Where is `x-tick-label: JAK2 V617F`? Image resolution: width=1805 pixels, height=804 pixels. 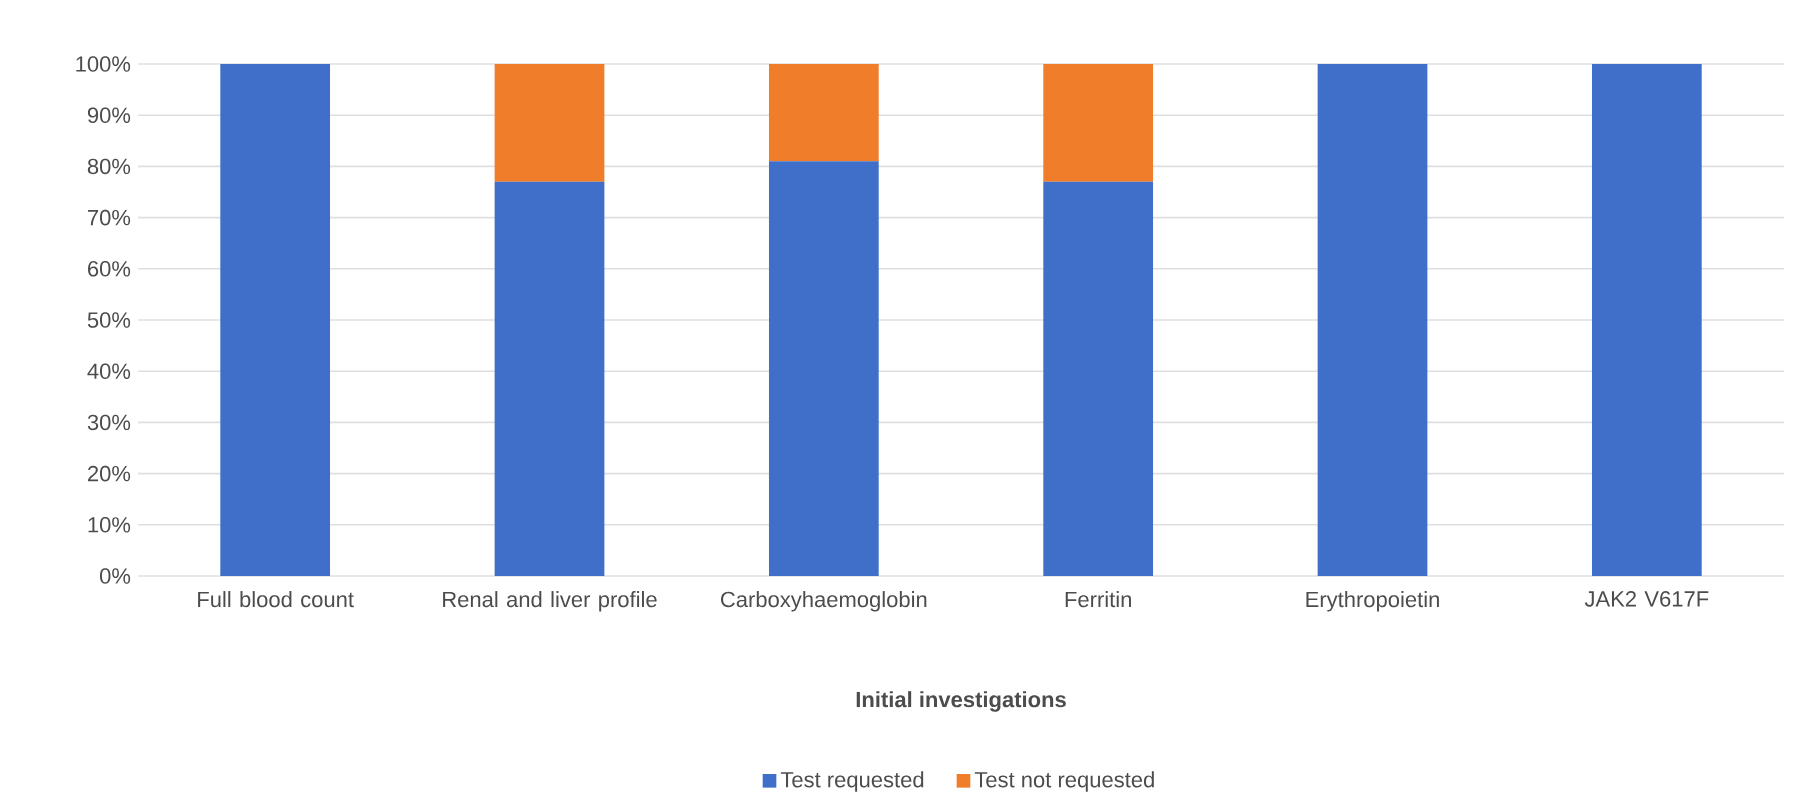
x-tick-label: JAK2 V617F is located at coordinates (1646, 599).